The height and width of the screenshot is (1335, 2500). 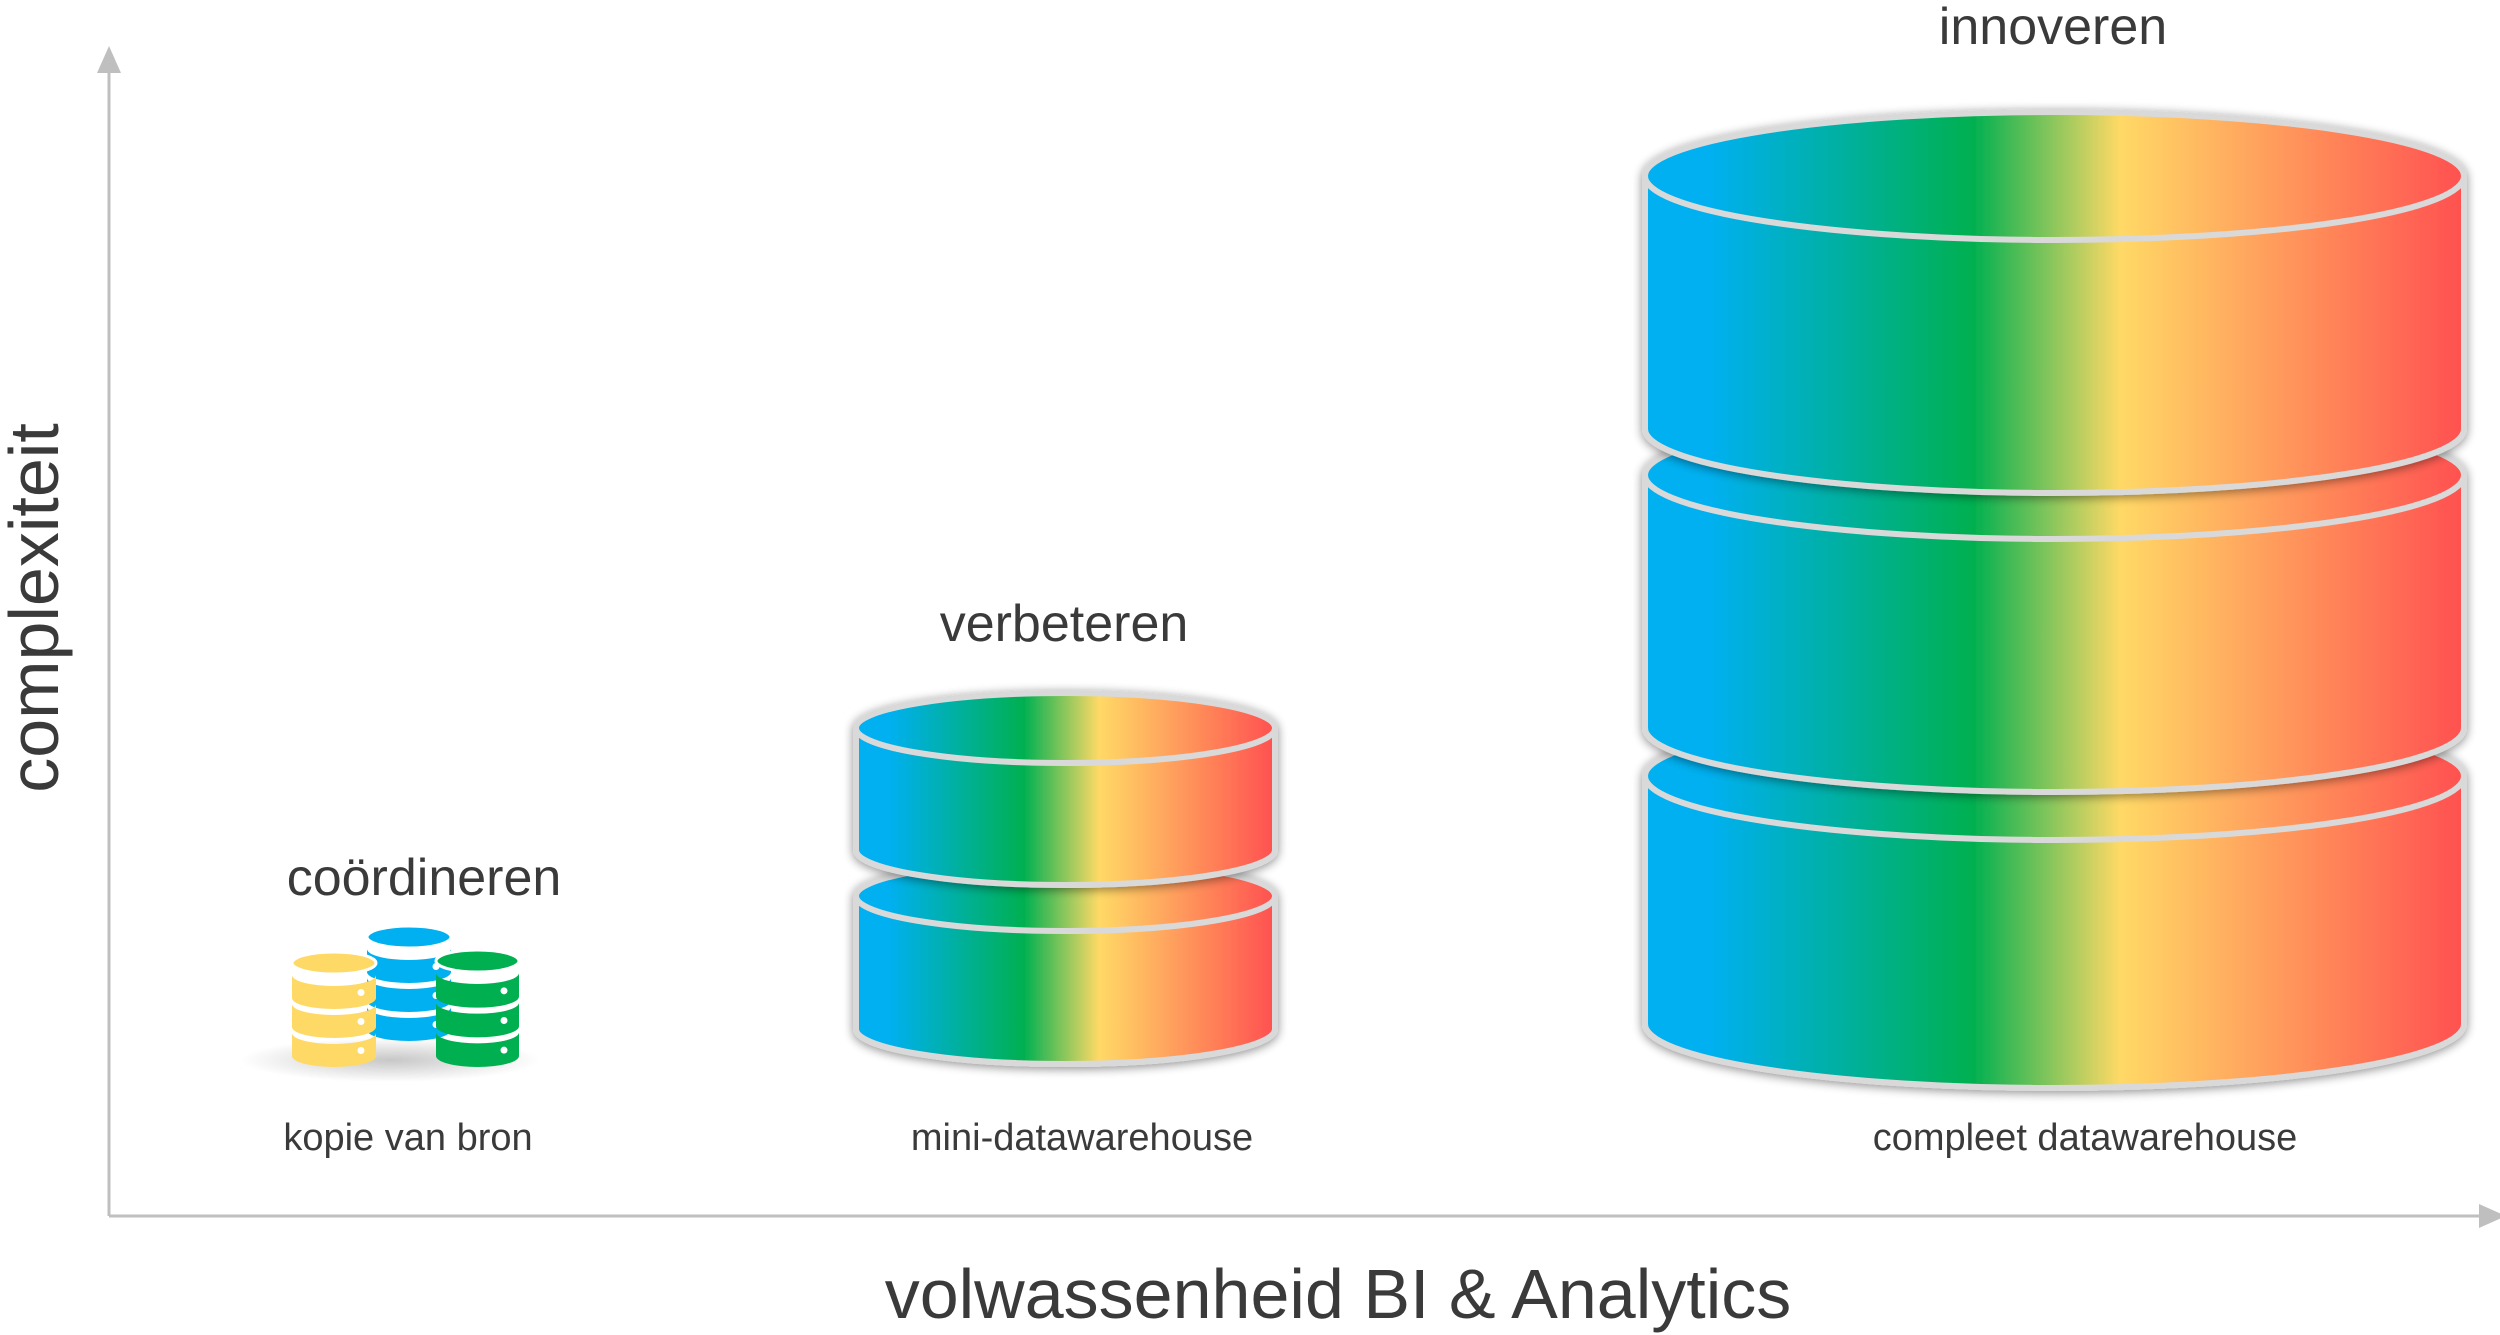 What do you see at coordinates (2053, 28) in the screenshot?
I see `stage-title: innoveren` at bounding box center [2053, 28].